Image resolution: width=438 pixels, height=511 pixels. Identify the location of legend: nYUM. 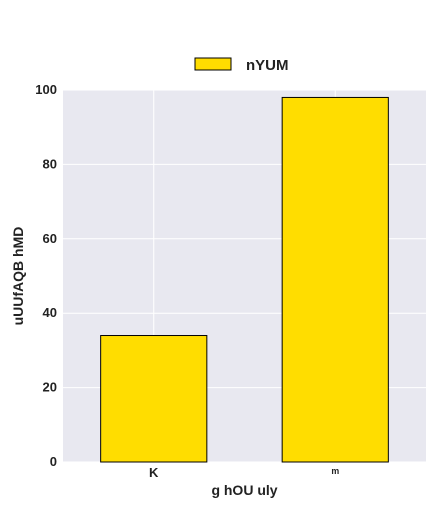
(241, 65).